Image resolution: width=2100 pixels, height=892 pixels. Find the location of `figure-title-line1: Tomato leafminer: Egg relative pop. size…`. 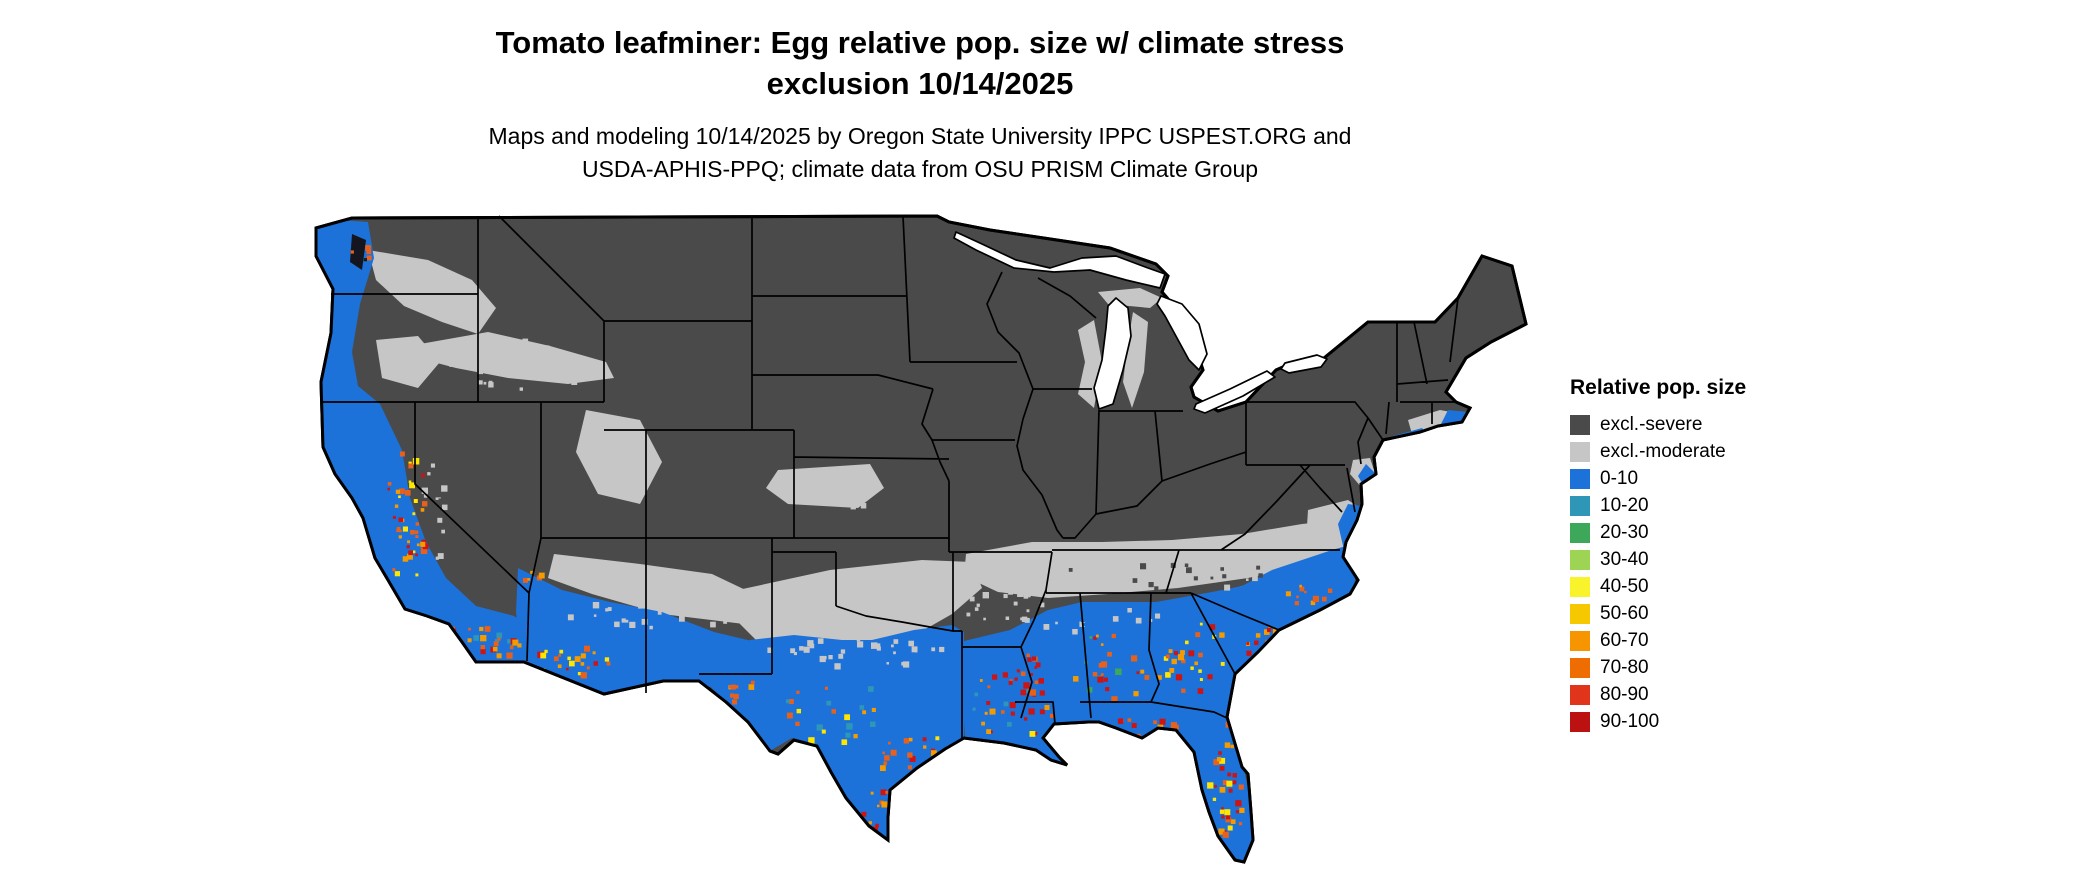

figure-title-line1: Tomato leafminer: Egg relative pop. size… is located at coordinates (920, 42).